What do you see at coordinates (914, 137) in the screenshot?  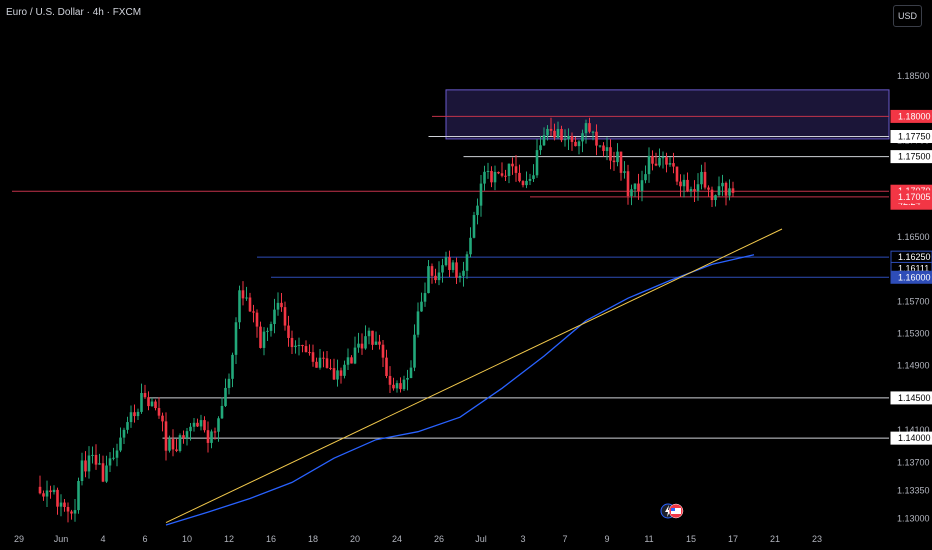 I see `price-label-text: 1.17750` at bounding box center [914, 137].